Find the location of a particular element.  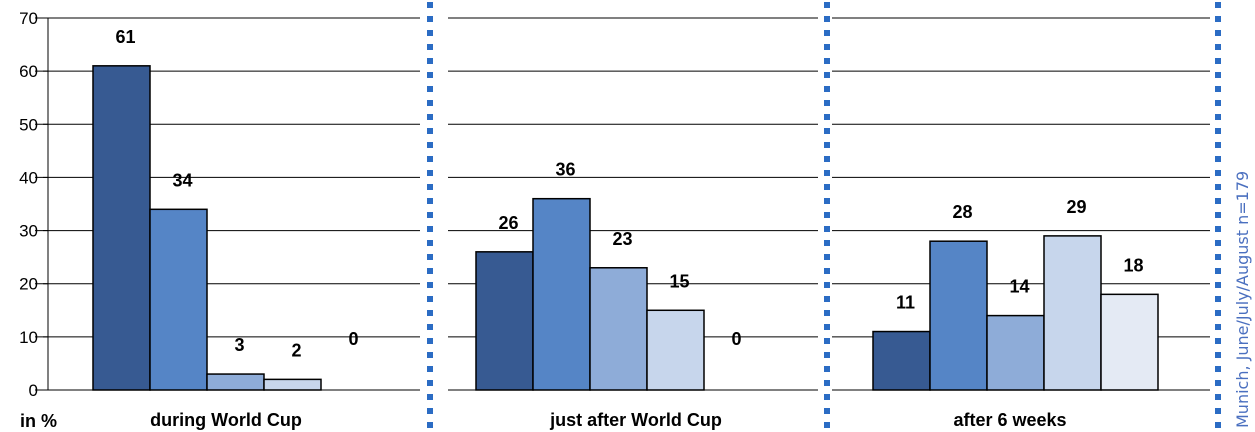

y-tick-label: 40 is located at coordinates (28, 177).